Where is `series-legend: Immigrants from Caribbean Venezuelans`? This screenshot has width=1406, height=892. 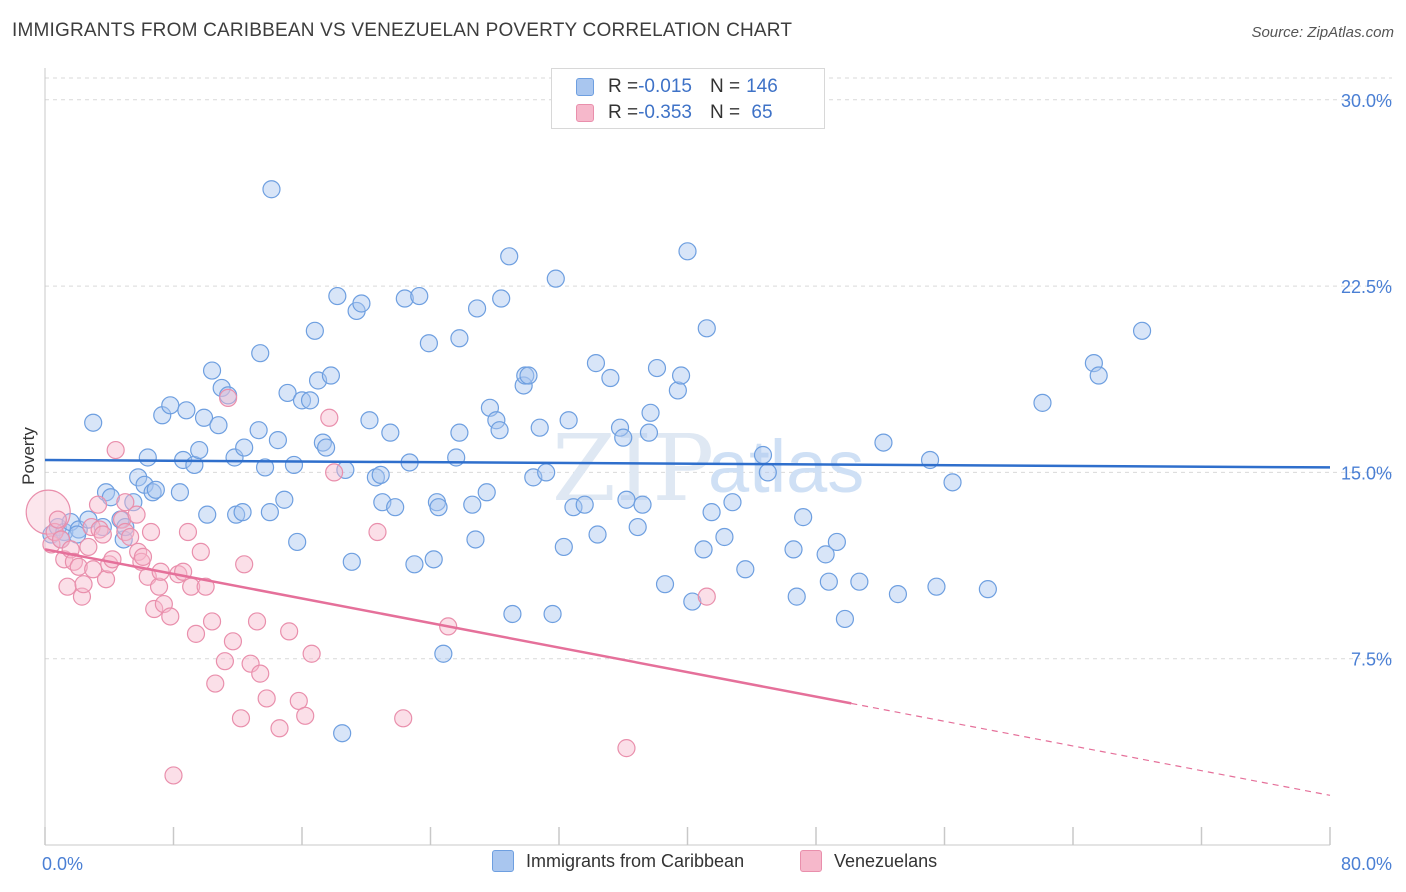
series-legend: Immigrants from Caribbean Venezuelans is located at coordinates (703, 864).